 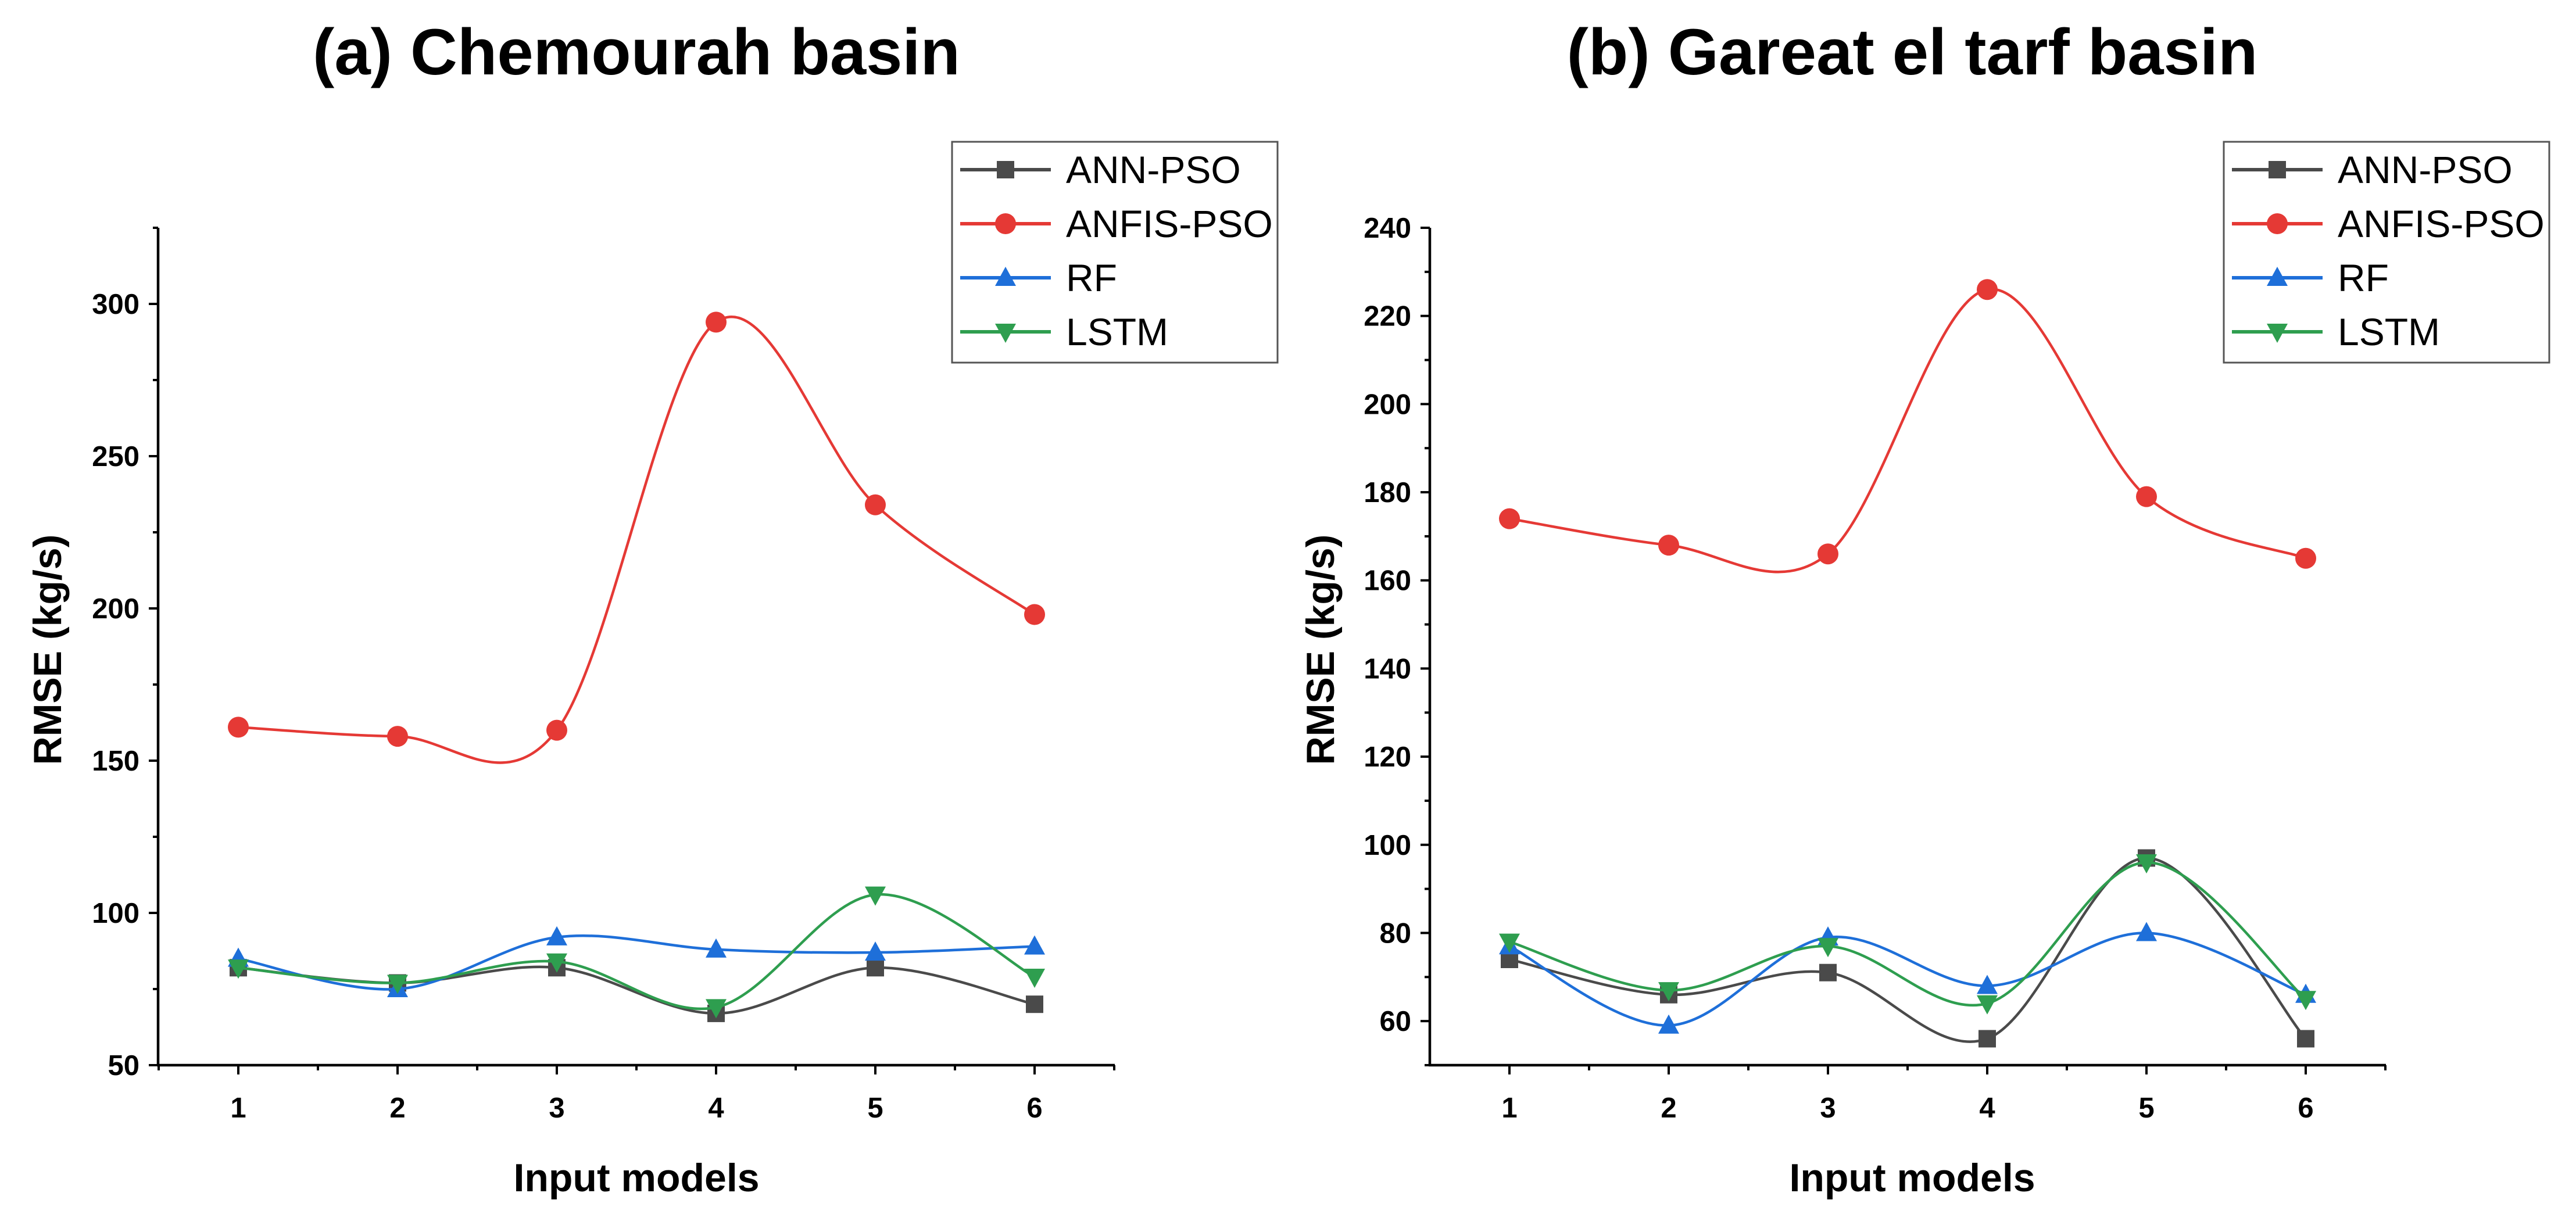 What do you see at coordinates (116, 456) in the screenshot?
I see `y-tick-label: 250` at bounding box center [116, 456].